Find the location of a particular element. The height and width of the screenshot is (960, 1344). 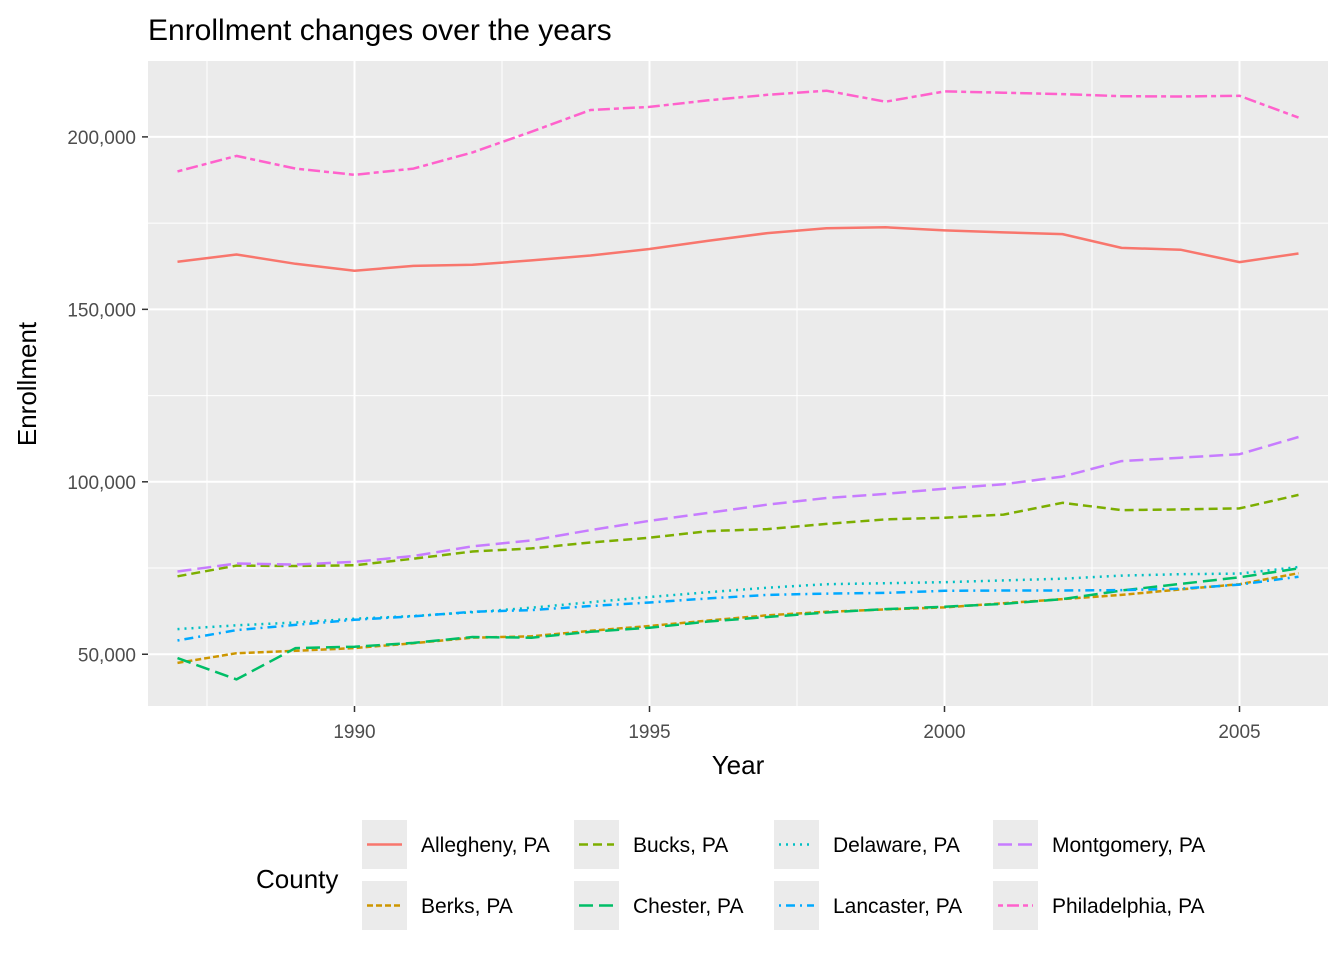

legend-label: Berks, PA is located at coordinates (467, 906).